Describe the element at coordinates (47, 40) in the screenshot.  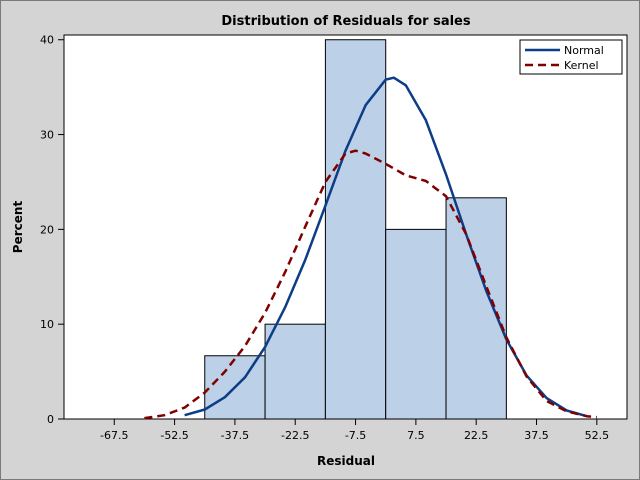
I see `y-tick-label: 40` at that location.